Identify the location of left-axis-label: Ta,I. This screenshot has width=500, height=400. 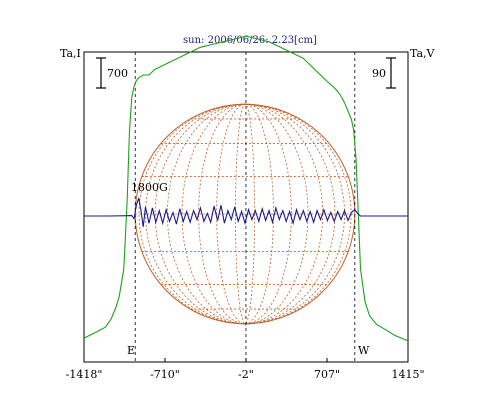
(70, 53).